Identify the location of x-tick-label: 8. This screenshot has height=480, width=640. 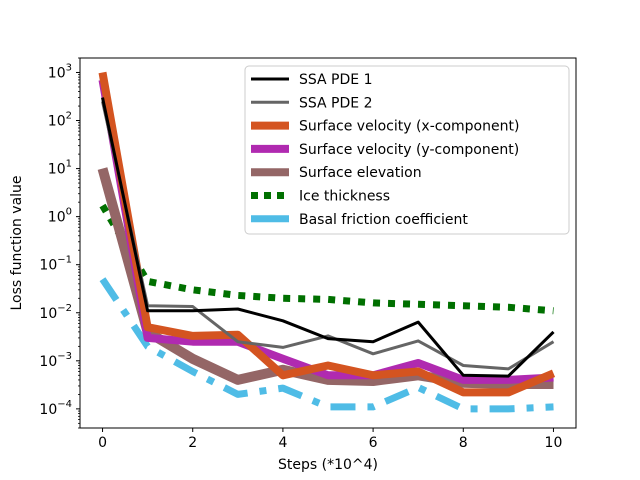
(463, 443).